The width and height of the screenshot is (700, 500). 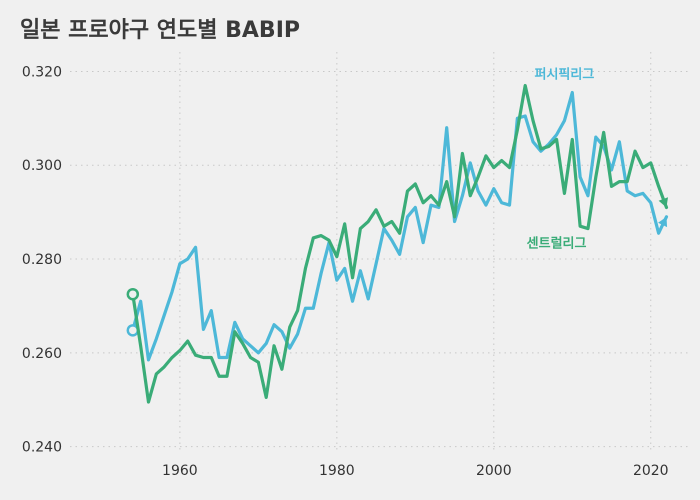 What do you see at coordinates (565, 74) in the screenshot?
I see `series-label-pacific: 퍼시픽리그` at bounding box center [565, 74].